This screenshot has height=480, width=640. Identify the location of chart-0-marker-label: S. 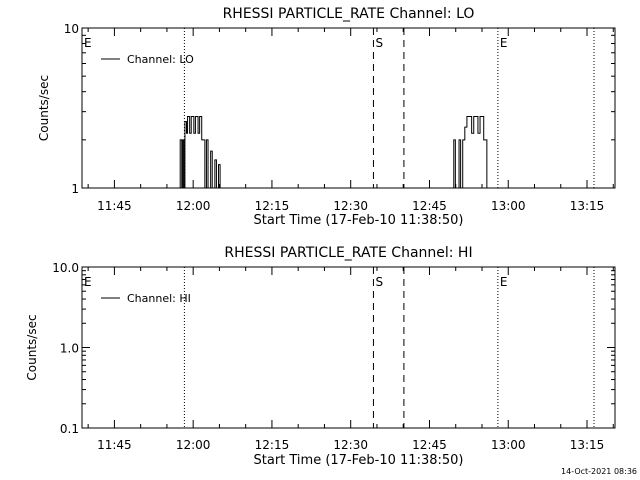
(379, 43).